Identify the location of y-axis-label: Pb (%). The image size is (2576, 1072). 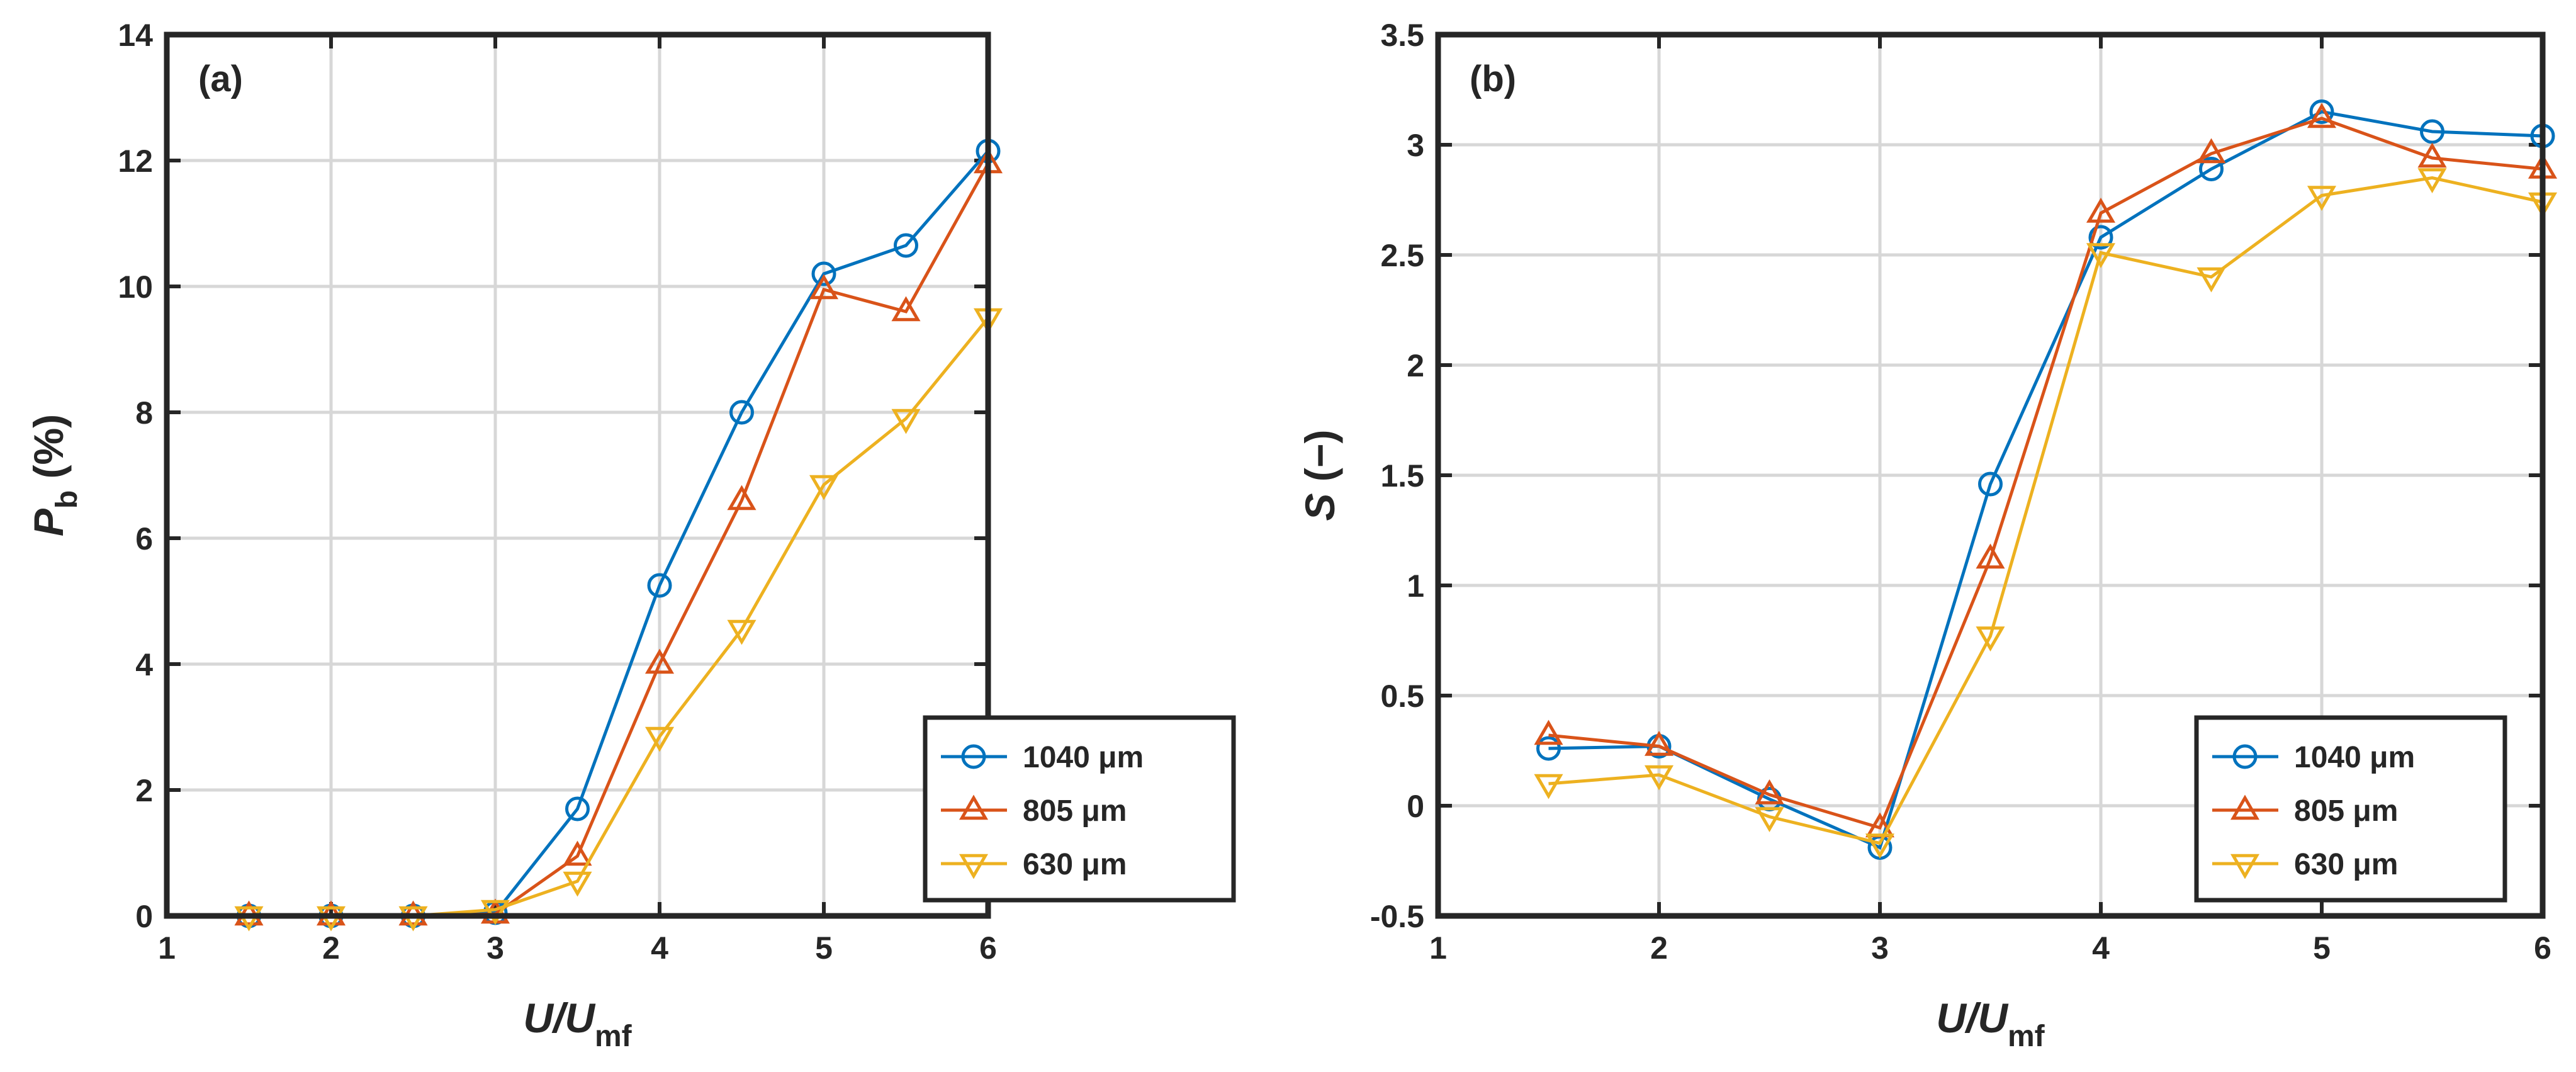
(54, 475).